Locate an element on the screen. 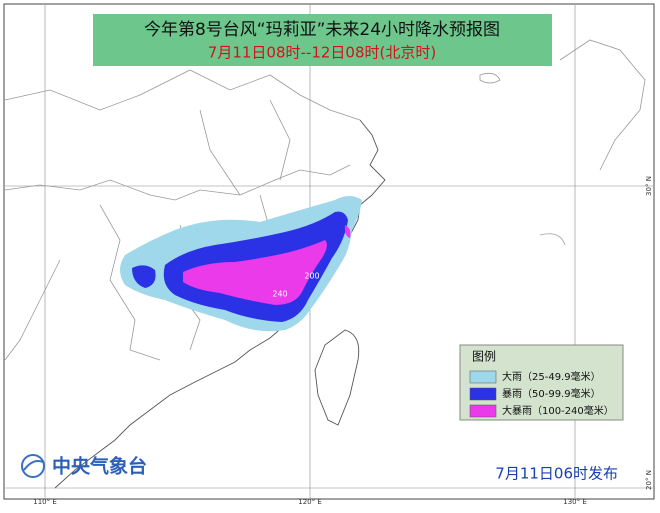 This screenshot has width=660, height=513. lon-label: 120° E is located at coordinates (310, 502).